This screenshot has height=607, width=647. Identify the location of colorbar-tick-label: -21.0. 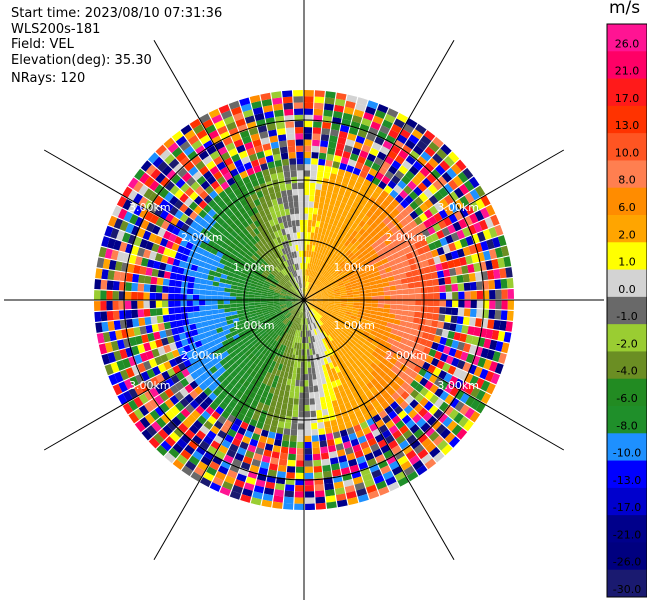
(627, 534).